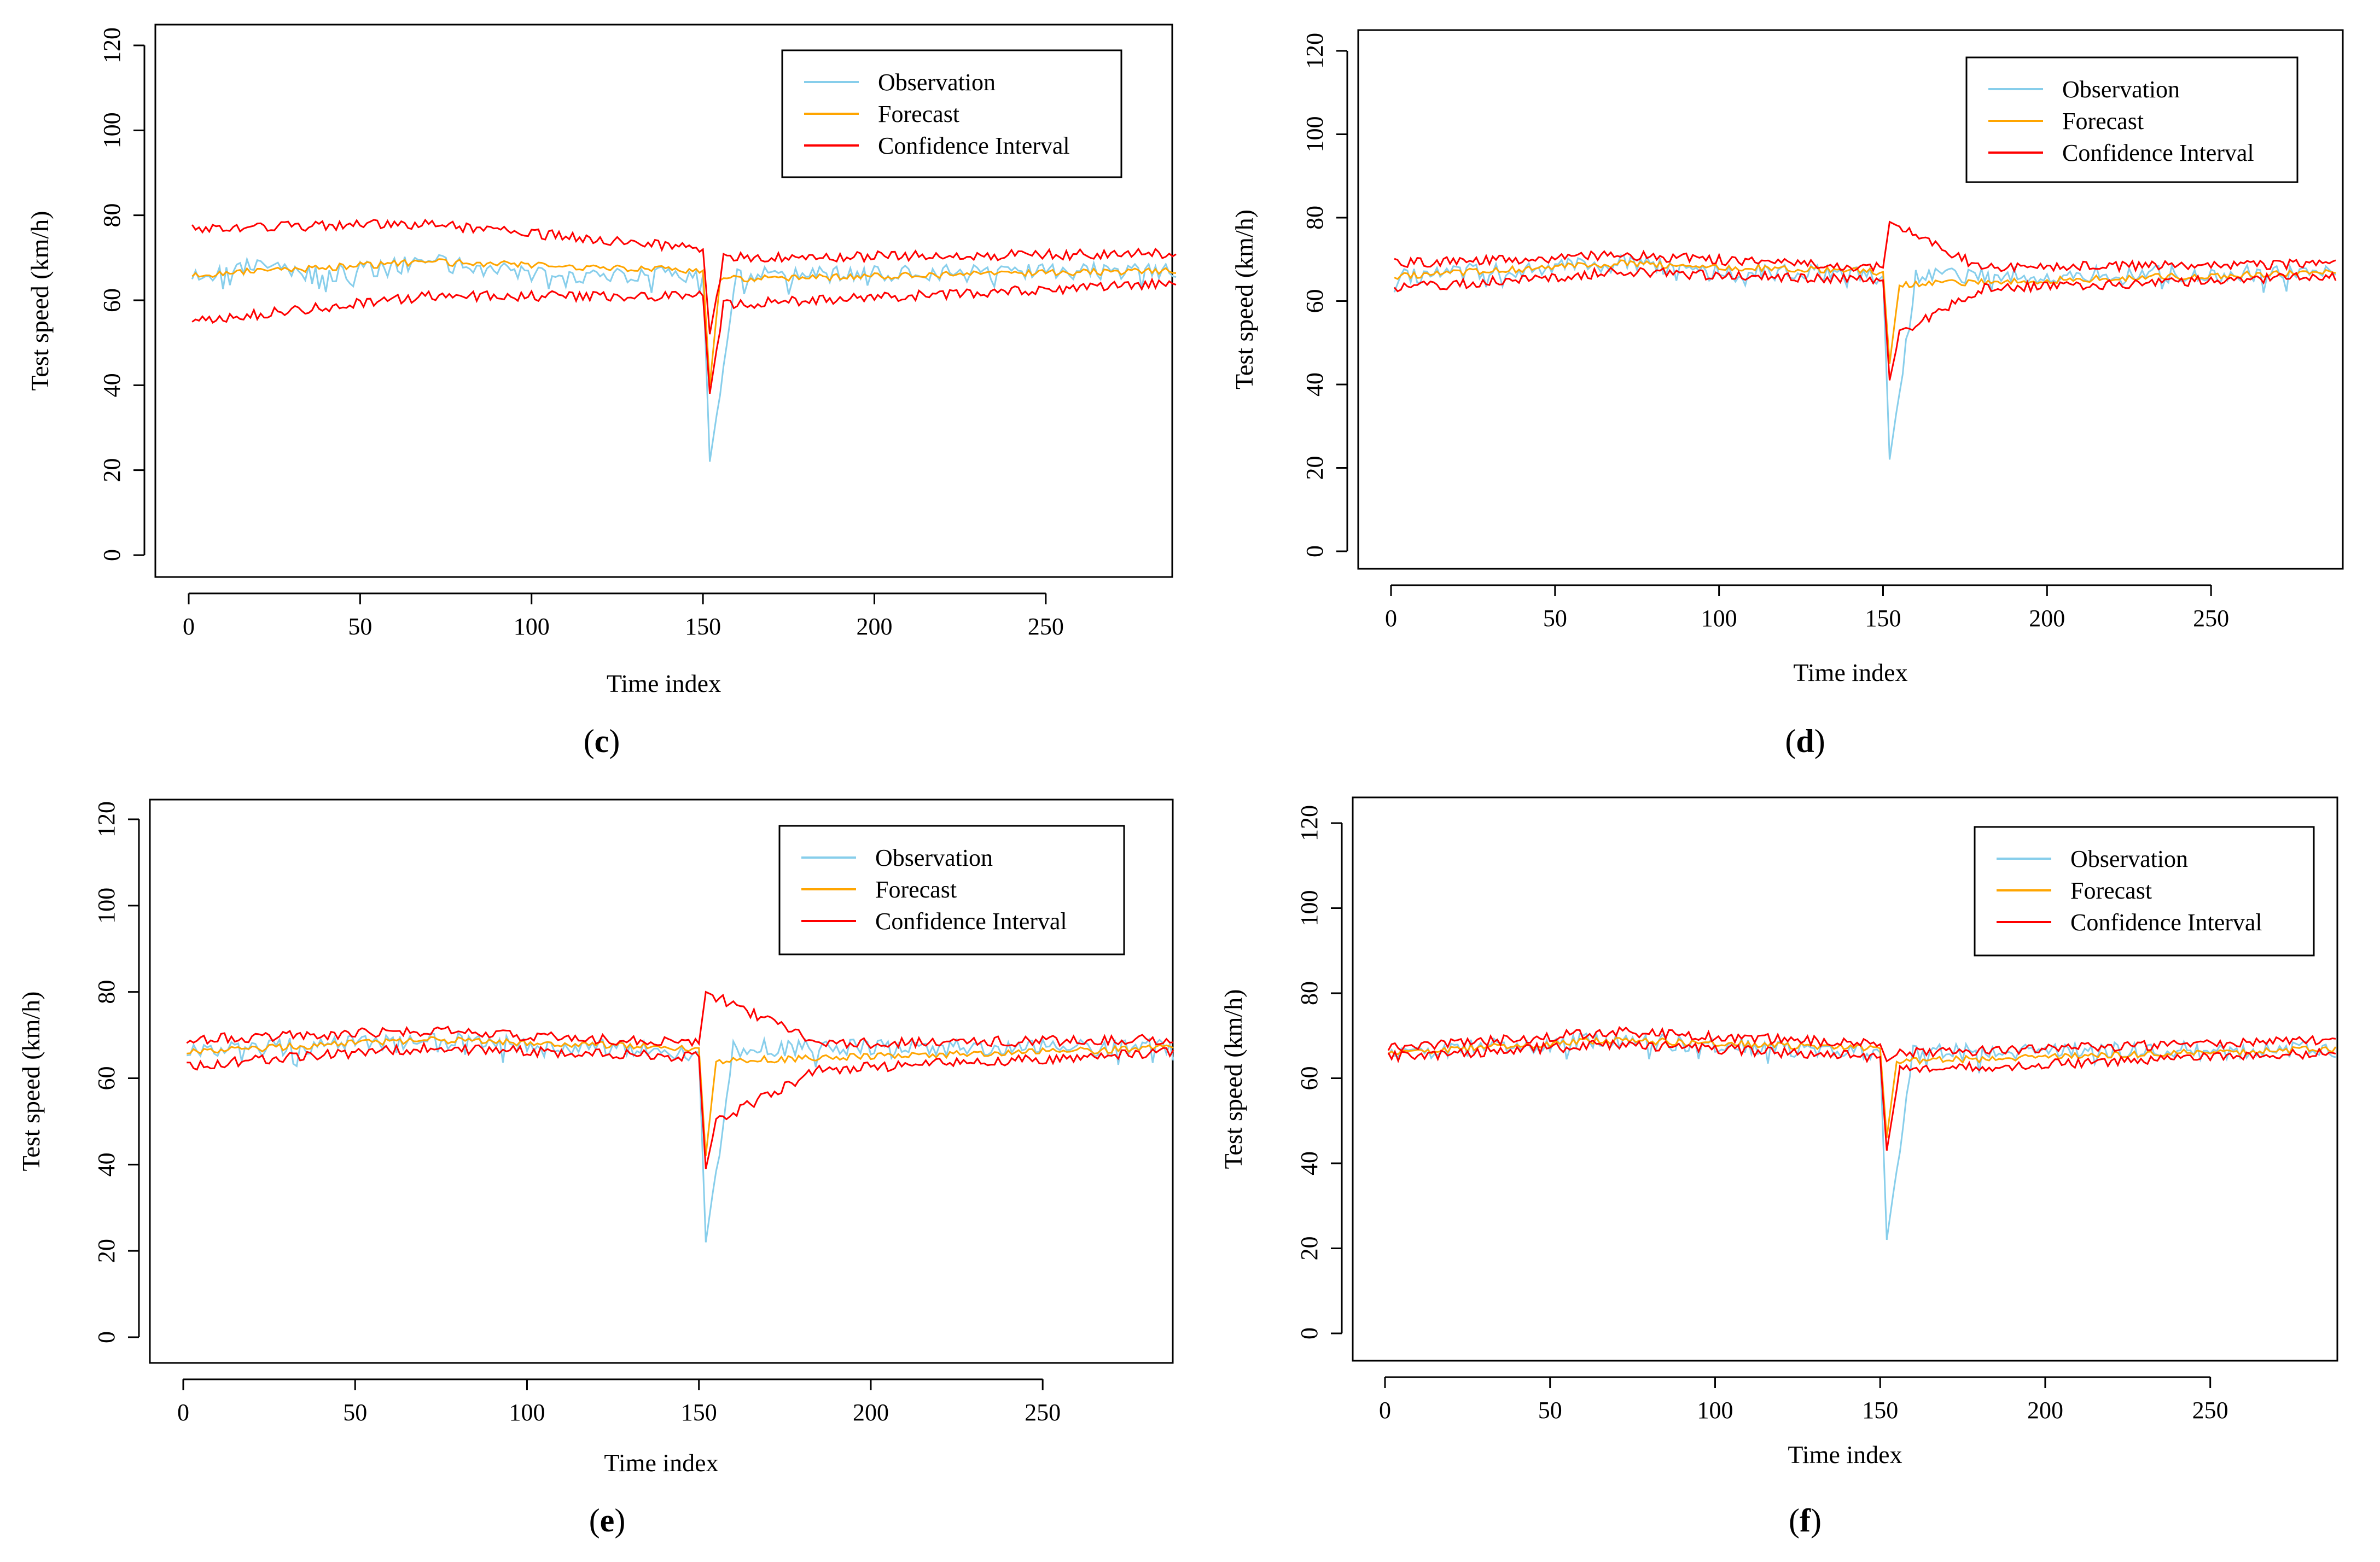 This screenshot has width=2380, height=1562. I want to click on plot-frame, so click(1850, 299).